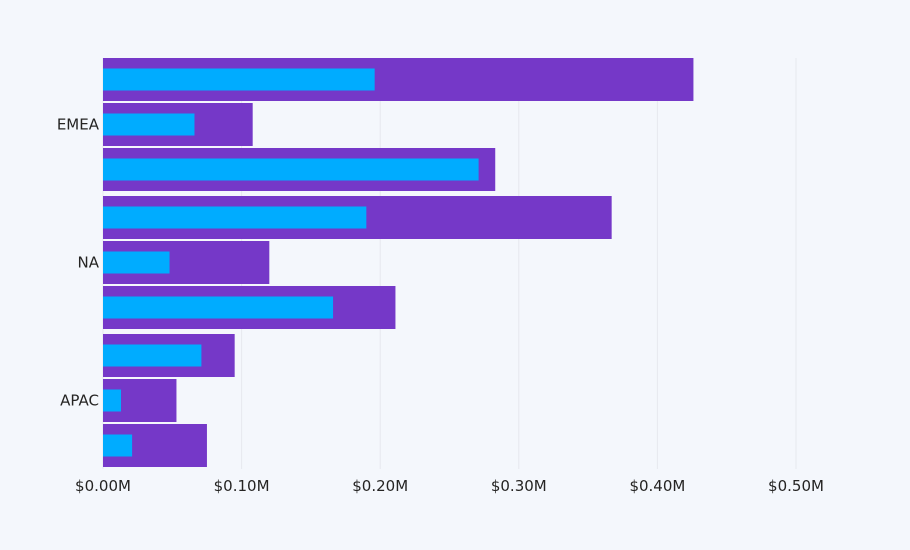 The image size is (910, 550). I want to click on x-tick-label: $0.20M, so click(380, 486).